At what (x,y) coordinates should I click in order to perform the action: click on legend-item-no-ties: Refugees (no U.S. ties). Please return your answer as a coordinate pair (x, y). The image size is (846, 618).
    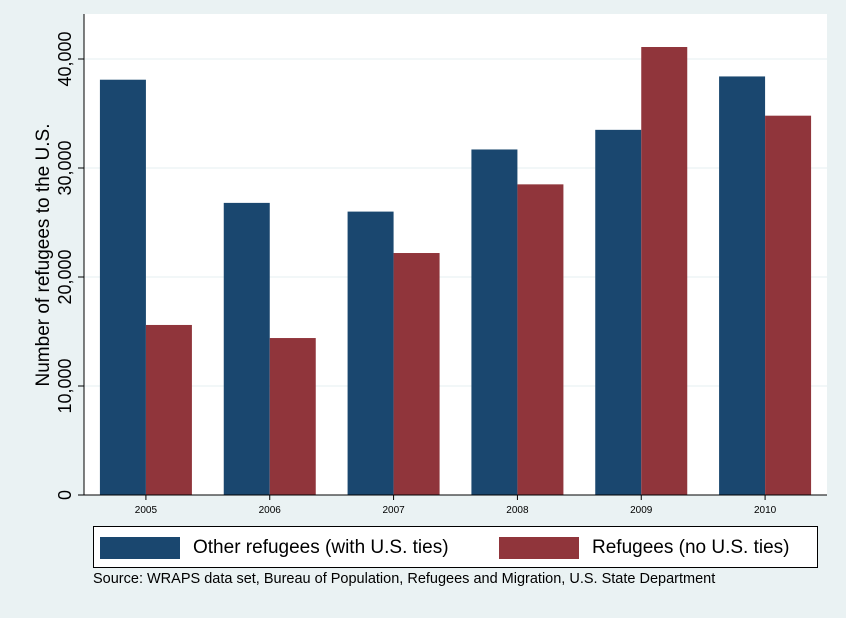
    Looking at the image, I should click on (644, 548).